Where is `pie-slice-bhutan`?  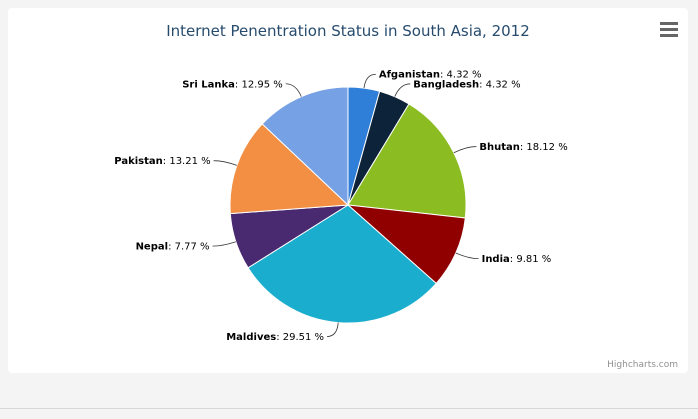
pie-slice-bhutan is located at coordinates (407, 161).